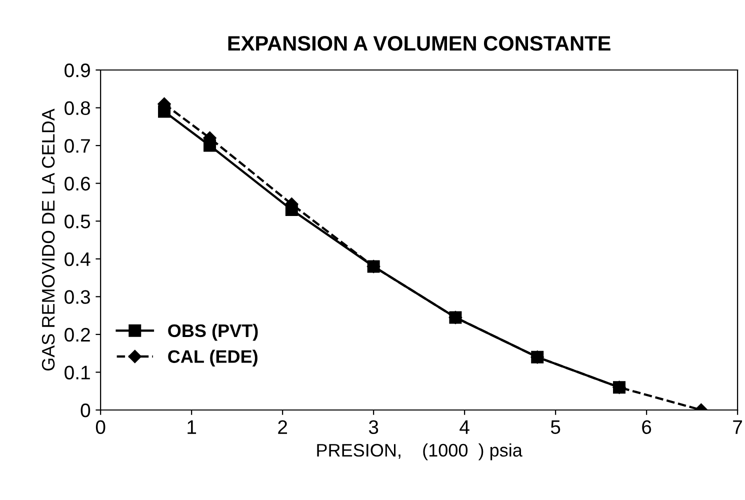  What do you see at coordinates (555, 427) in the screenshot?
I see `x-tick-label: 5` at bounding box center [555, 427].